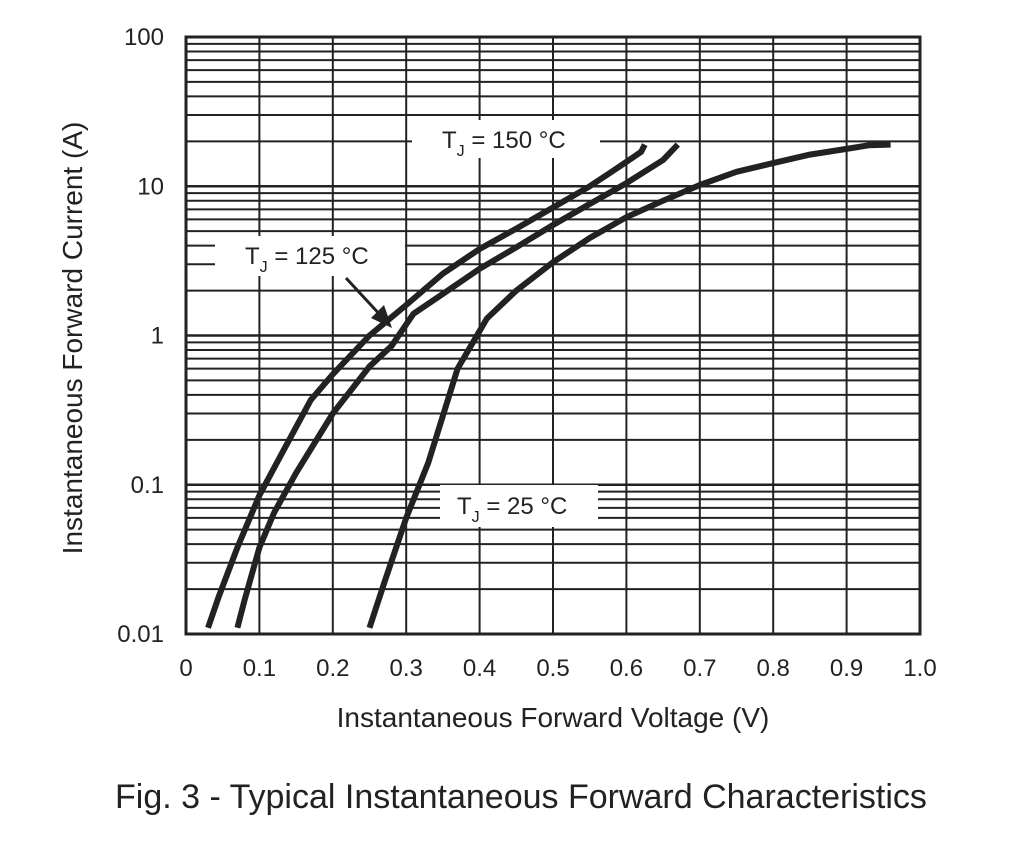  I want to click on x-tick-label: 0.8, so click(773, 668).